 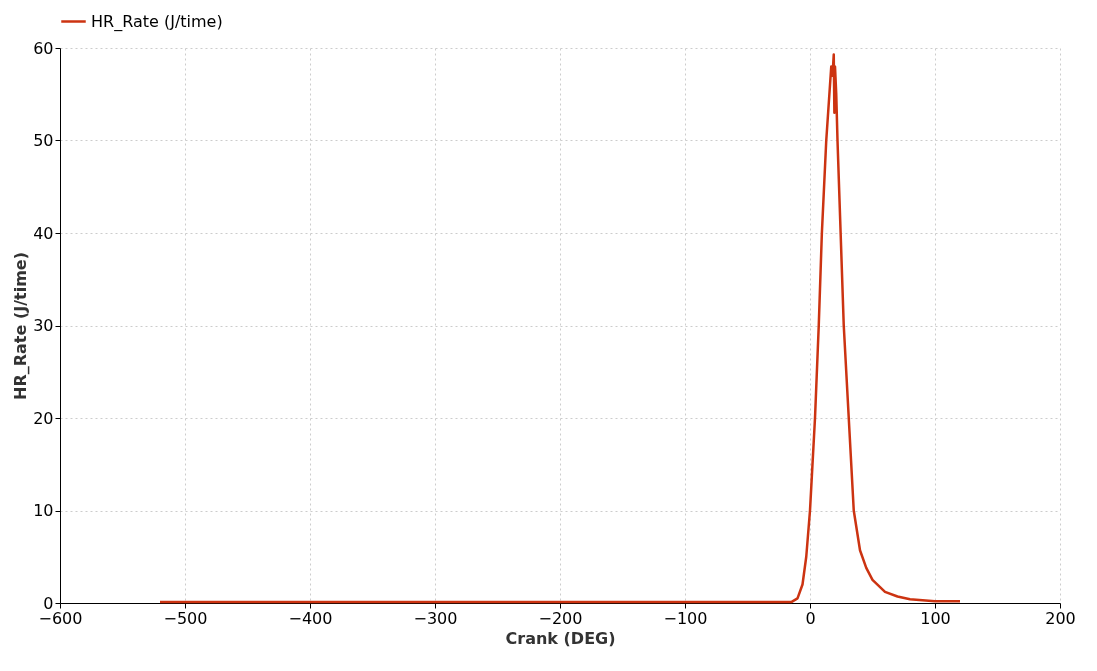 I want to click on legend-label: HR_Rate (J/time), so click(x=157, y=21).